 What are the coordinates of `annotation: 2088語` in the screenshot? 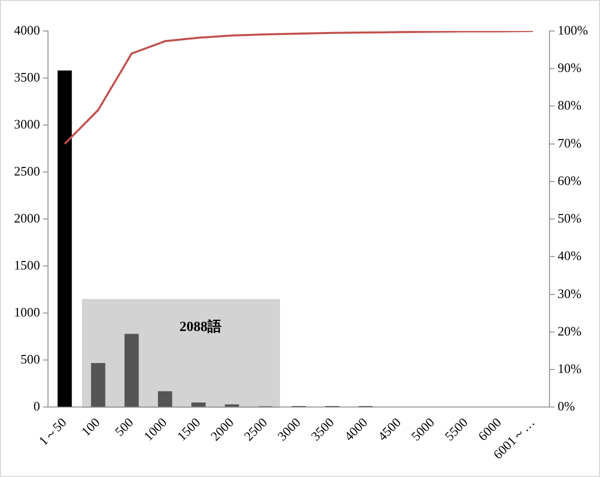 It's located at (201, 327).